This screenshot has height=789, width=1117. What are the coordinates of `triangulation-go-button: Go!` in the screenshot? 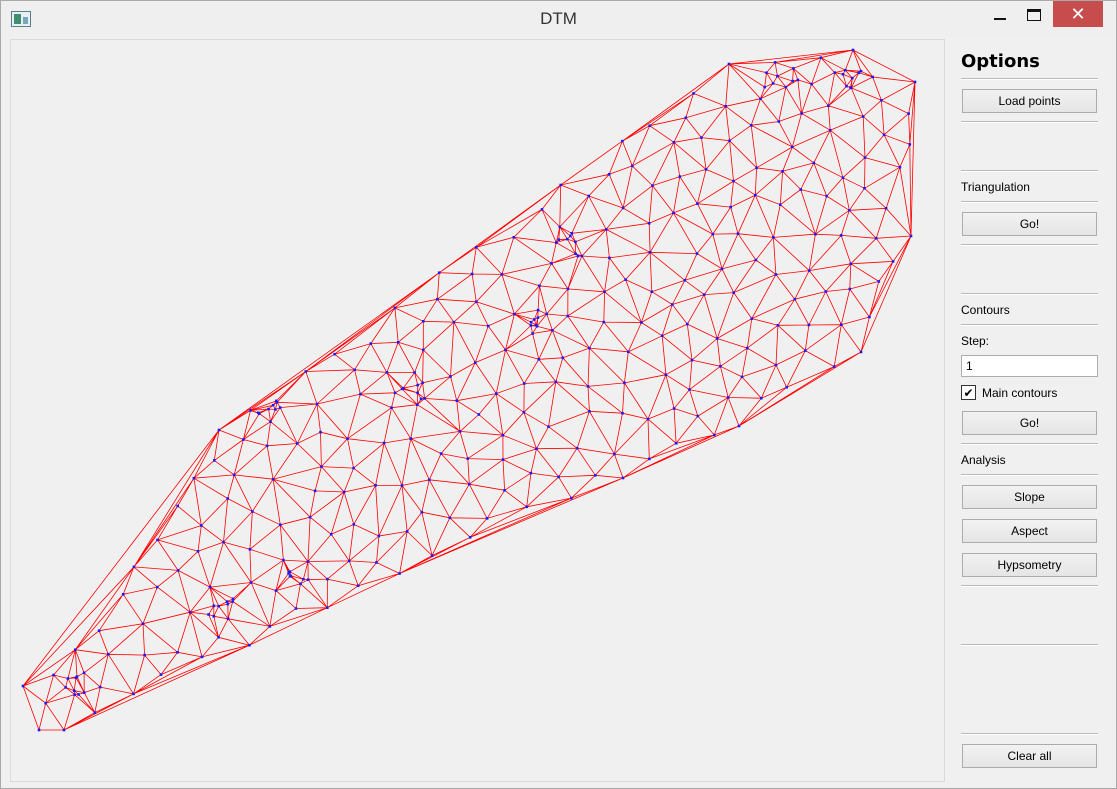 It's located at (1029, 224).